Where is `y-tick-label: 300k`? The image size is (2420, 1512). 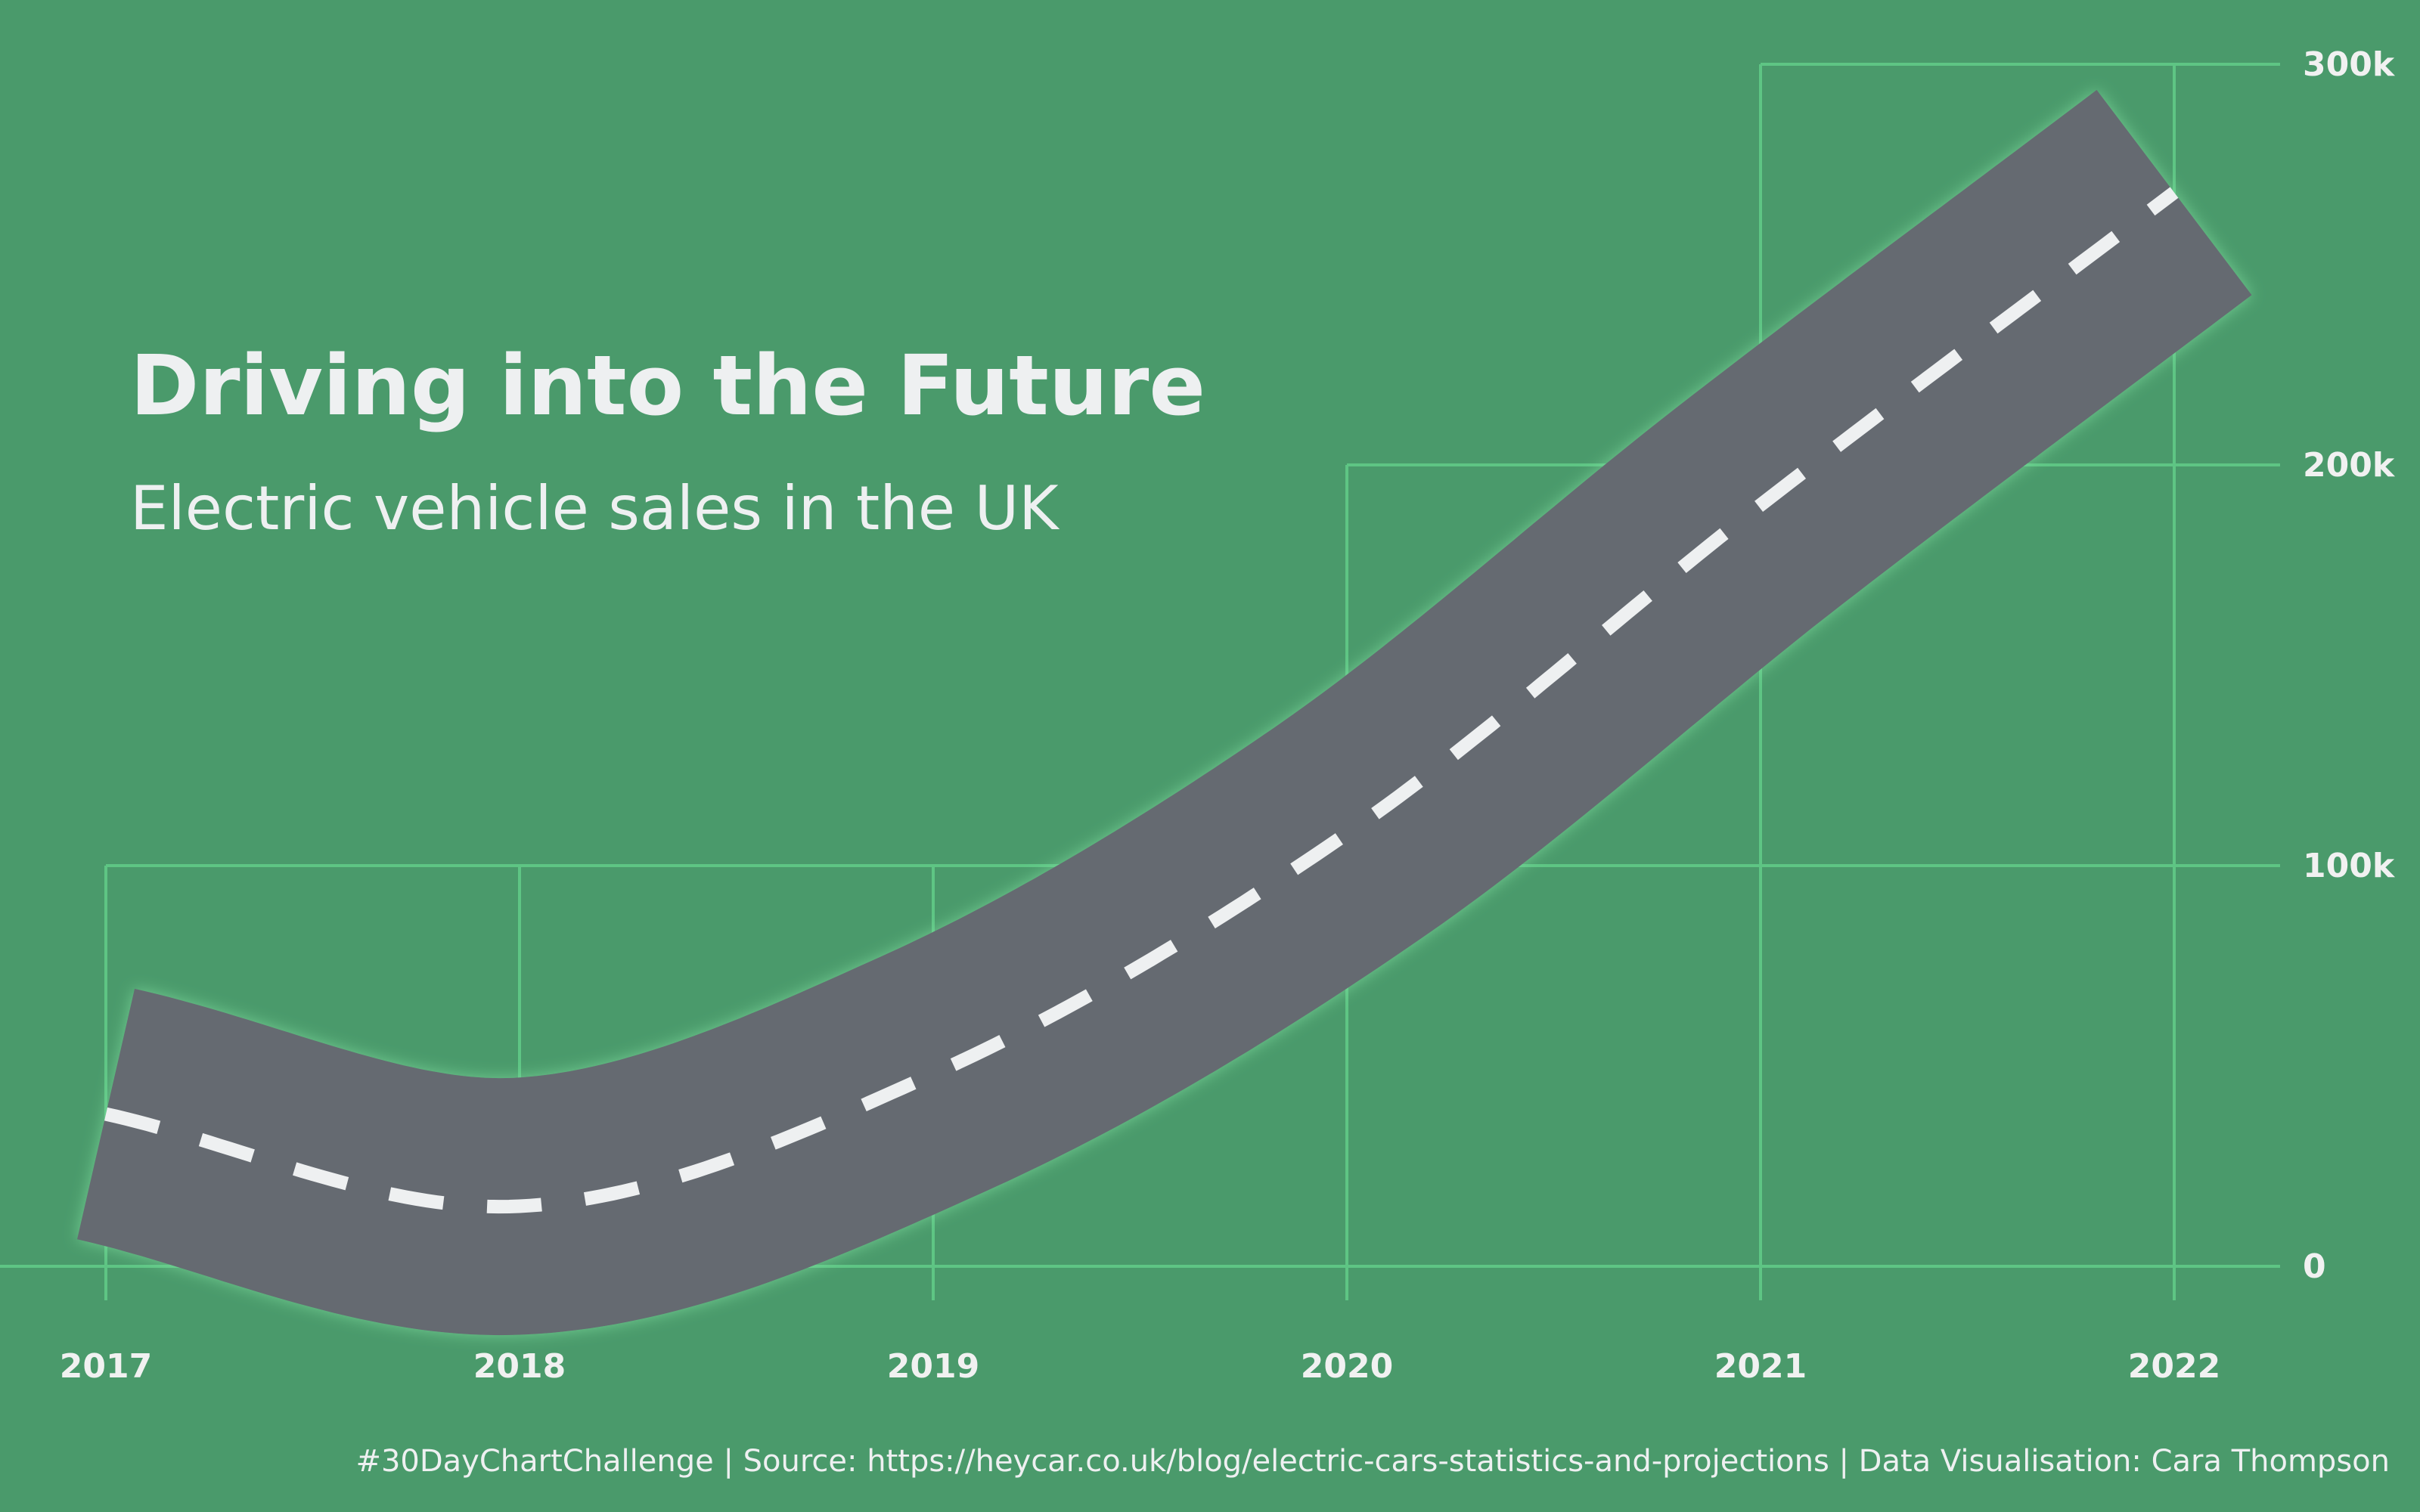
y-tick-label: 300k is located at coordinates (2349, 64).